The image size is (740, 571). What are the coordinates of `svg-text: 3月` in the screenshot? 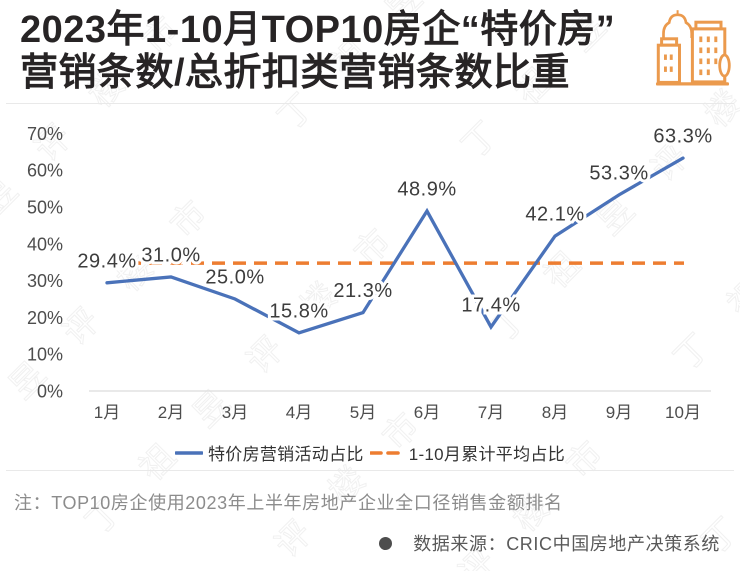 It's located at (235, 412).